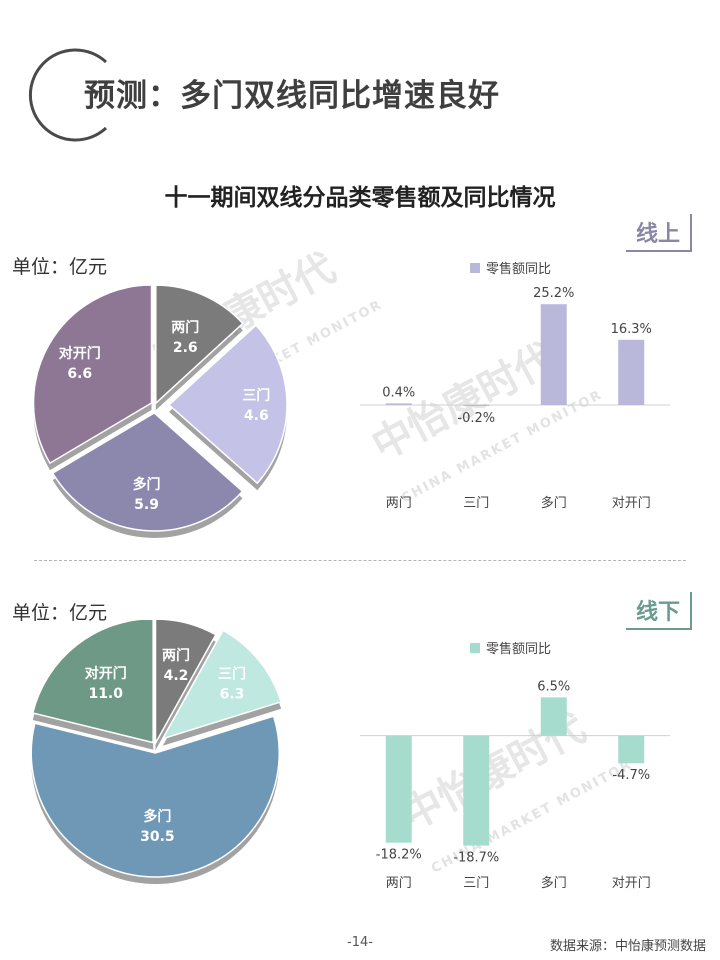 The image size is (720, 960). I want to click on source-note: 数据来源：中怡康预测数据, so click(628, 946).